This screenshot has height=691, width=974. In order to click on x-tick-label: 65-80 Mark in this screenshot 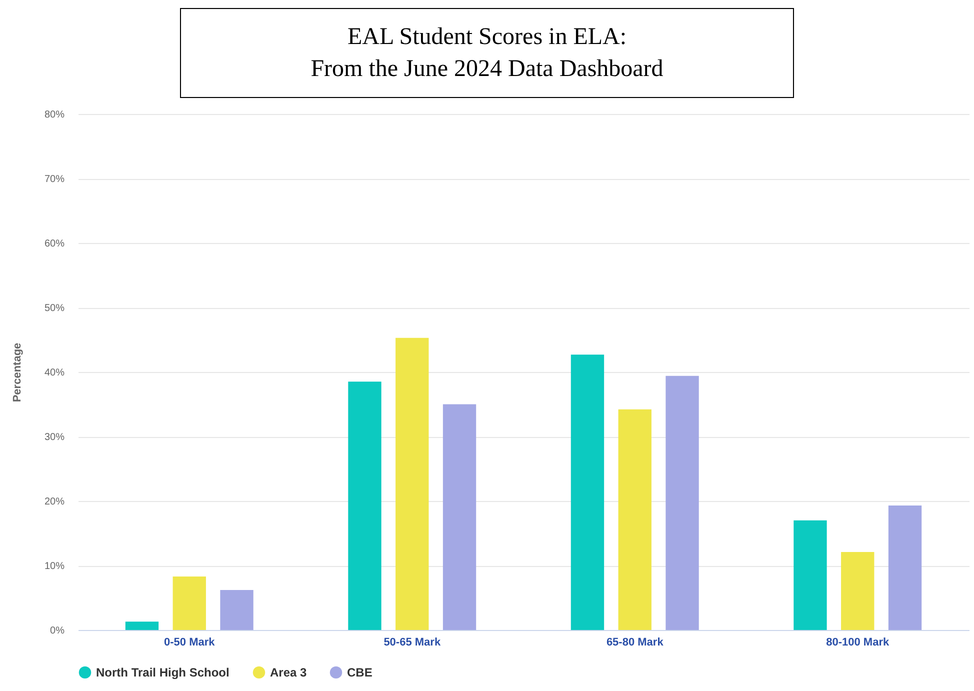, I will do `click(635, 642)`.